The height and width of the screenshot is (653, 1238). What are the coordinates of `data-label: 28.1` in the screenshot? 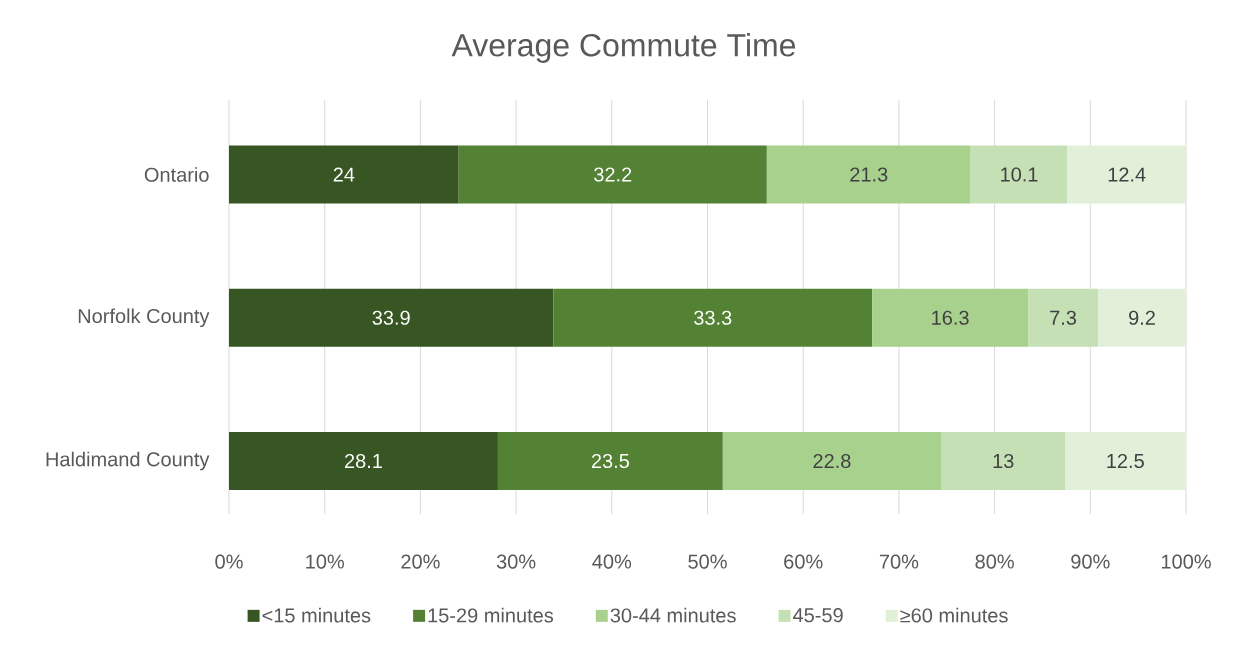 It's located at (363, 461).